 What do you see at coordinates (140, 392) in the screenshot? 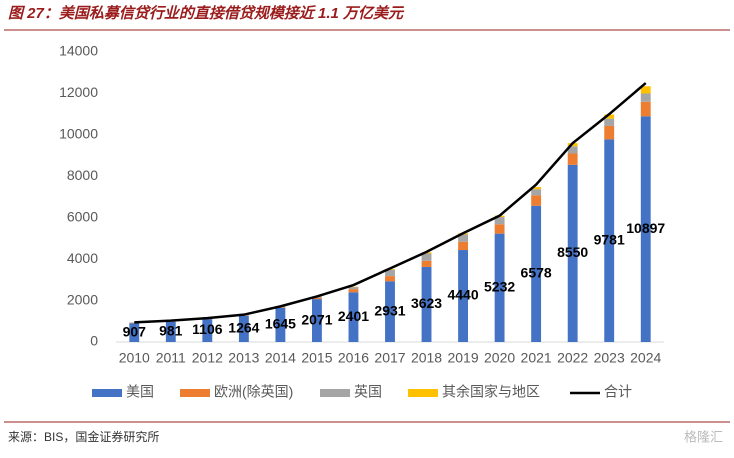
I see `legend-label: 美国` at bounding box center [140, 392].